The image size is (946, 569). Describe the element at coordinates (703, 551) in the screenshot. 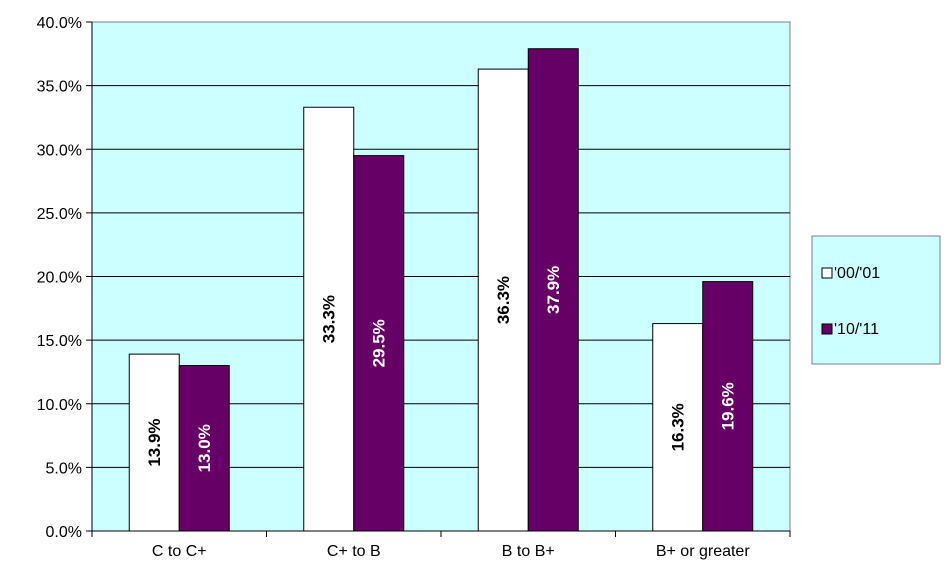

I see `x-tick-label: B+ or greater` at that location.